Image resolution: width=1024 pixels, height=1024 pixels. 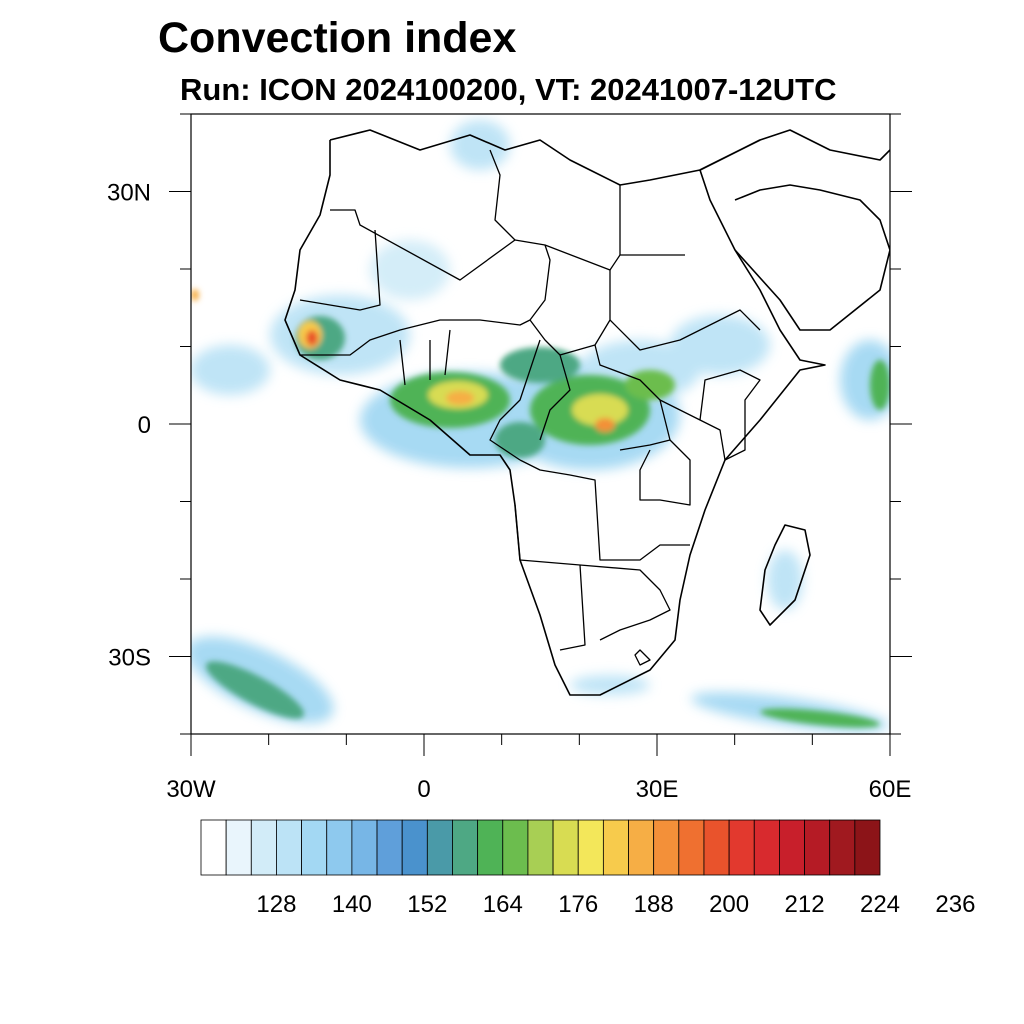 I want to click on colorbar-label: 164, so click(x=503, y=904).